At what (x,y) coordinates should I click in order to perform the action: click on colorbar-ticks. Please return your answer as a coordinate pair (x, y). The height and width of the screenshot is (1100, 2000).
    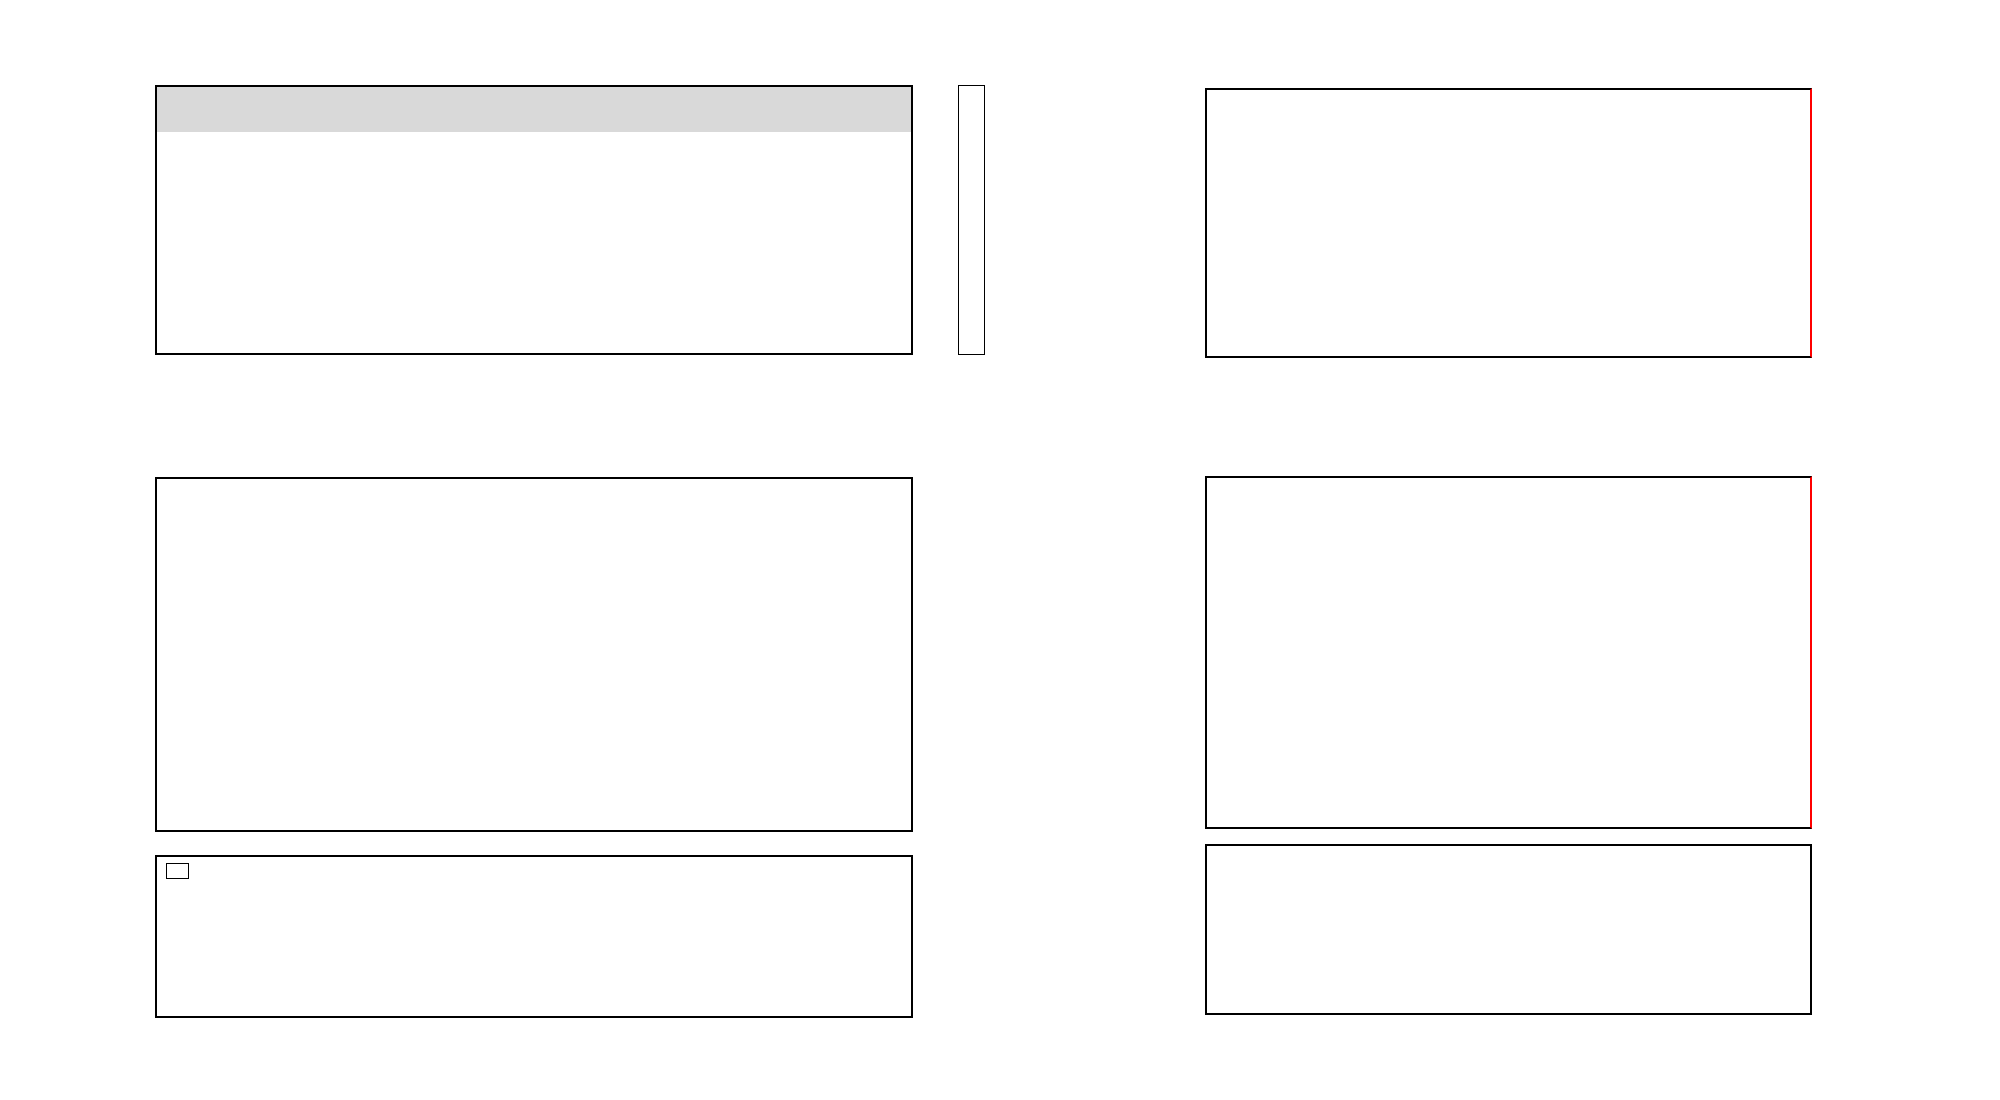
    Looking at the image, I should click on (971, 219).